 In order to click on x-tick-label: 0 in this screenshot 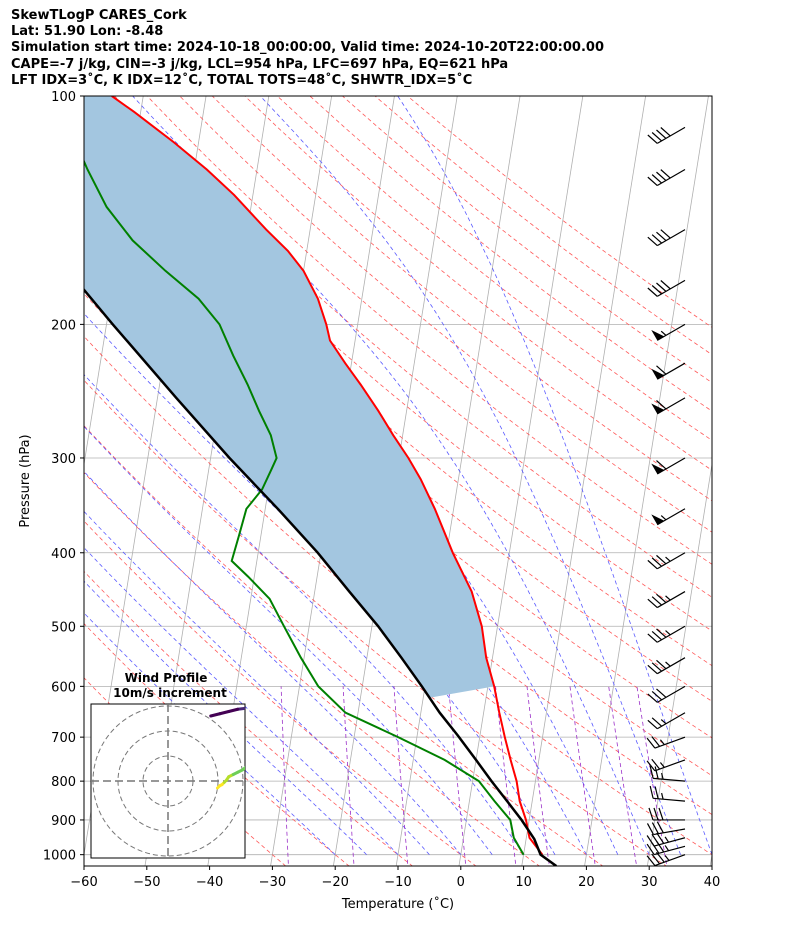, I will do `click(461, 882)`.